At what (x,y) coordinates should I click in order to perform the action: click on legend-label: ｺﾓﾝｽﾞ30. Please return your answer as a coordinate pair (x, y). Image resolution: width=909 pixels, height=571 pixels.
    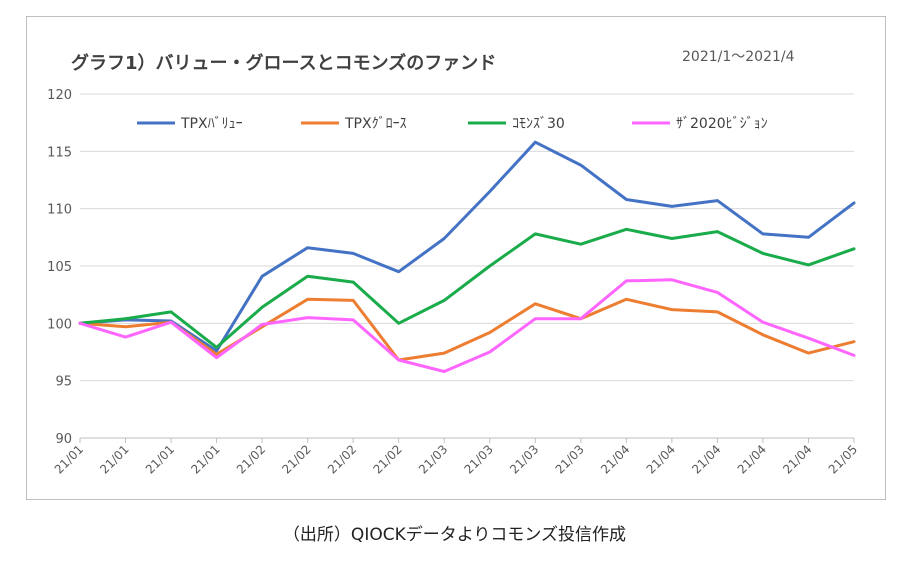
    Looking at the image, I should click on (538, 124).